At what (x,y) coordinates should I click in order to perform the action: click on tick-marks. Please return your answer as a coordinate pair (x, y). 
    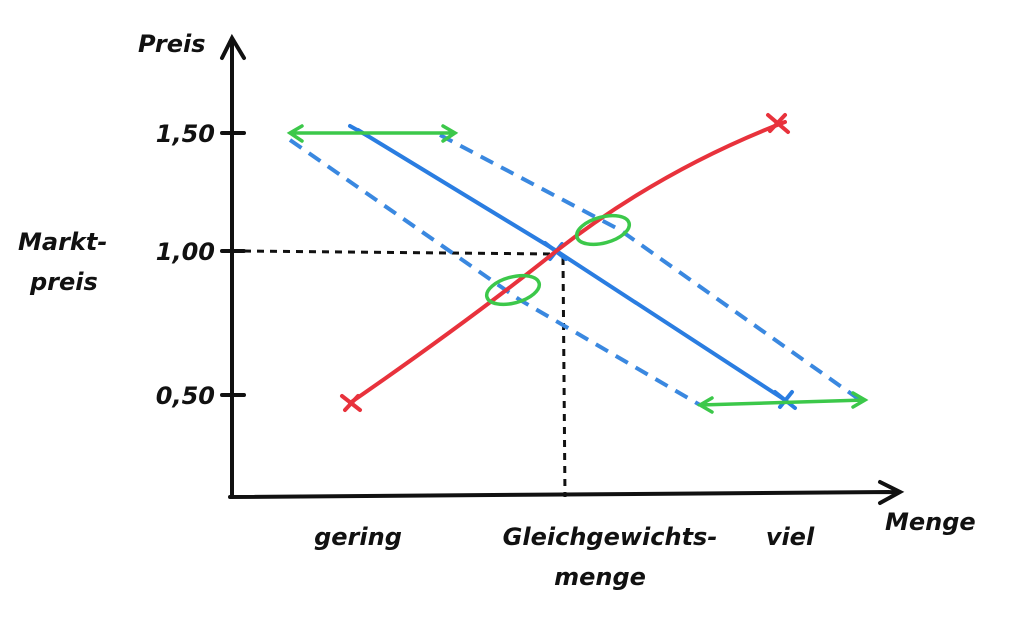
    Looking at the image, I should click on (233, 264).